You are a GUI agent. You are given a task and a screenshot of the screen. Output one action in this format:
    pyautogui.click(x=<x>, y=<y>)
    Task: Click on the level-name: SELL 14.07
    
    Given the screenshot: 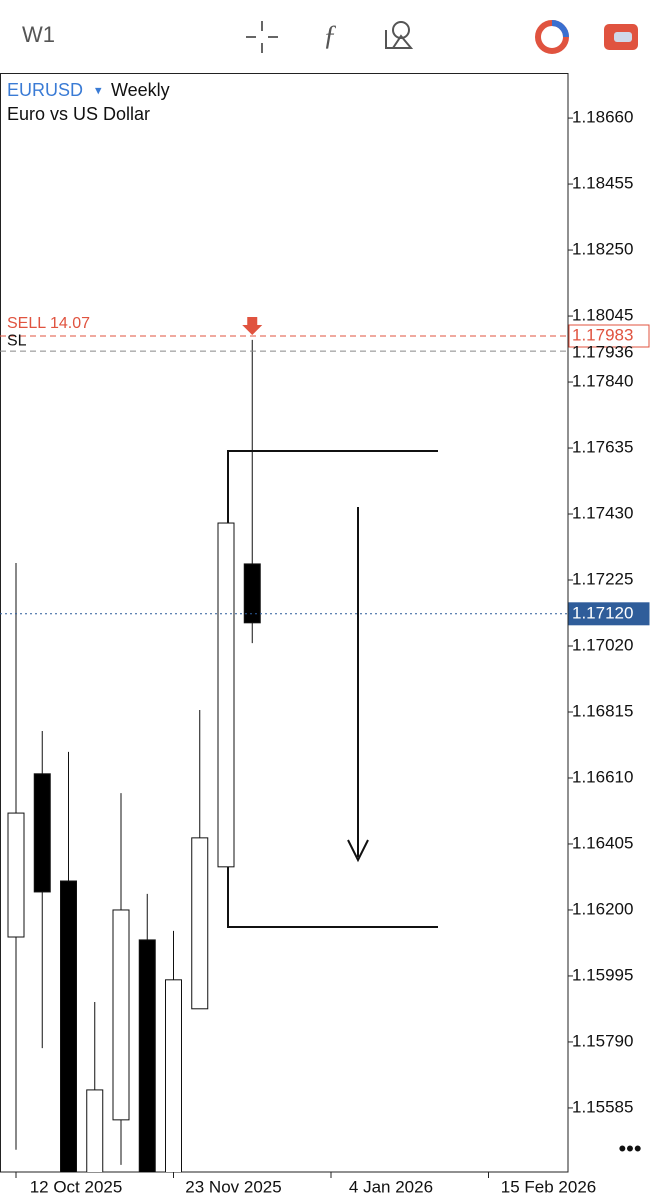 What is the action you would take?
    pyautogui.click(x=48, y=323)
    